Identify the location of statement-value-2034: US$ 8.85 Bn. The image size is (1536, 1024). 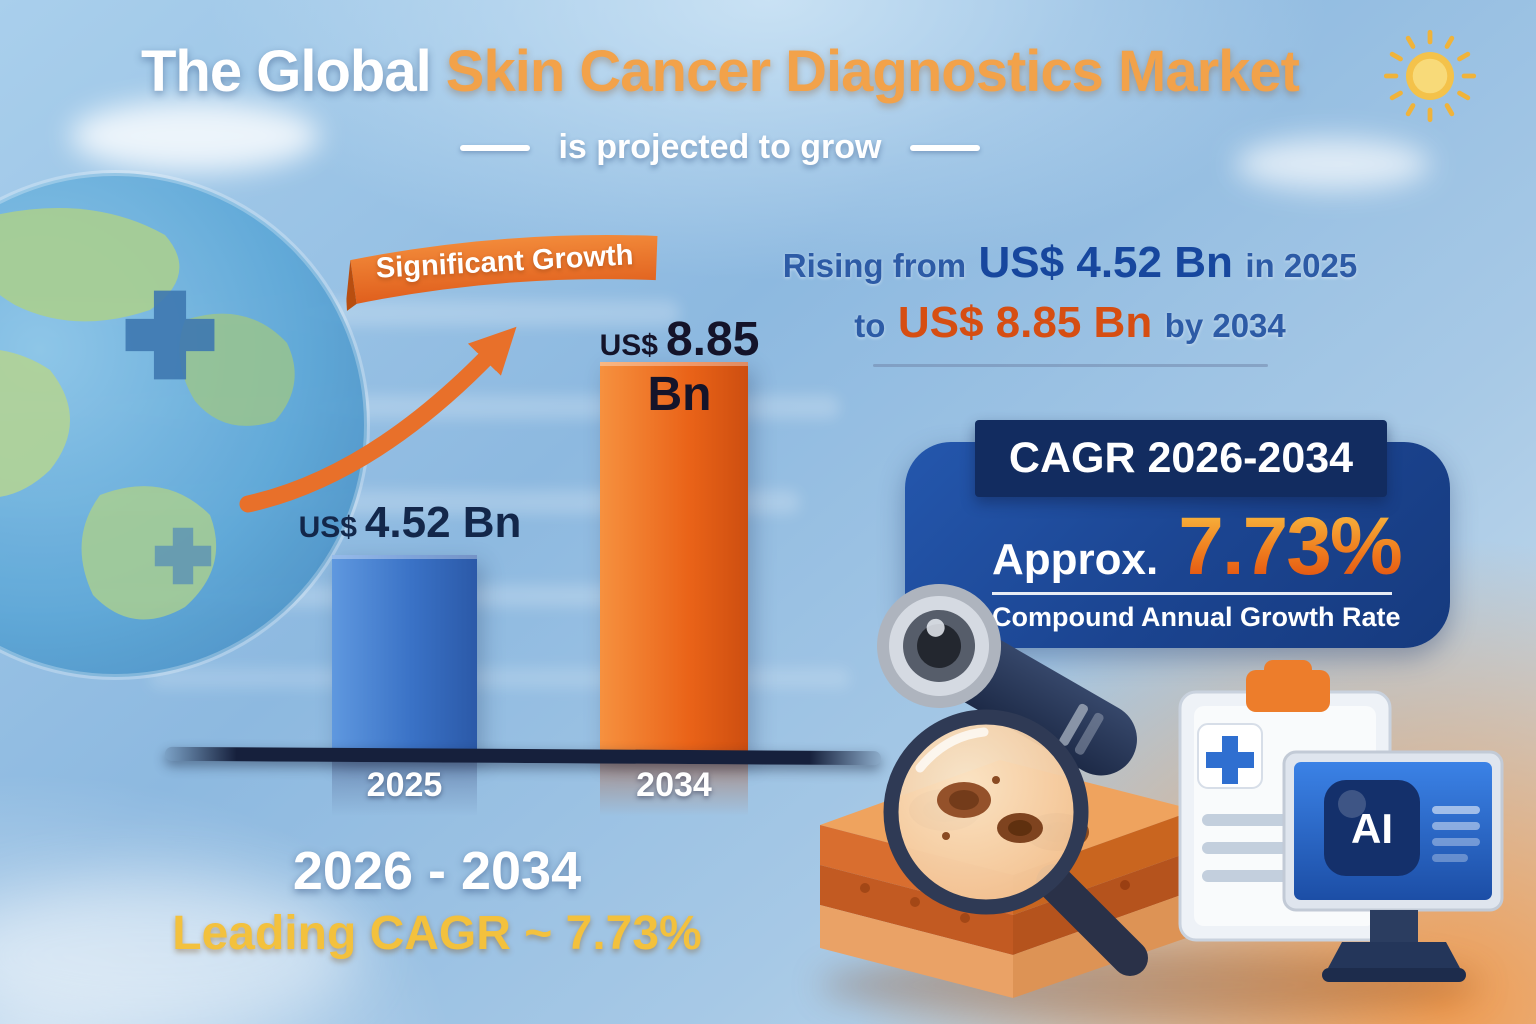
(1025, 322).